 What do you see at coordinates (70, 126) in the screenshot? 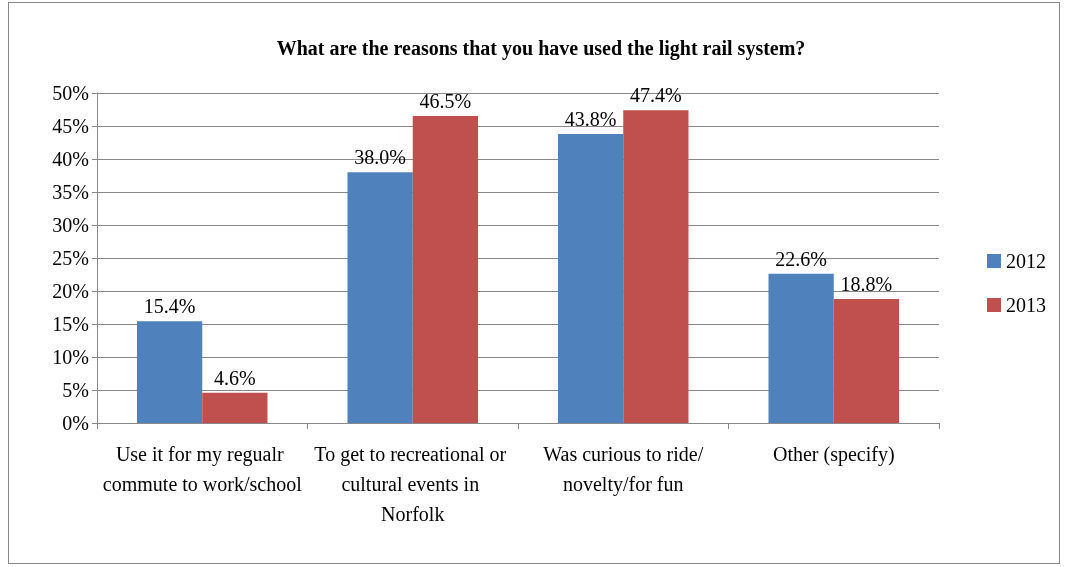
I see `y-tick-label: 45%` at bounding box center [70, 126].